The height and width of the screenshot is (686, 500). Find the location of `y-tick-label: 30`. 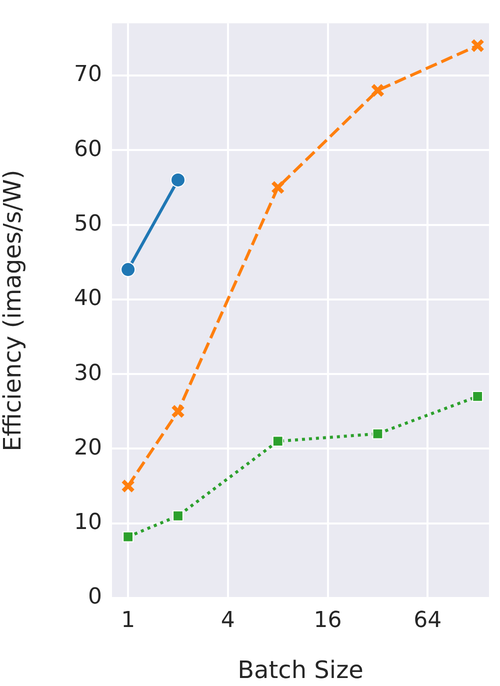

y-tick-label: 30 is located at coordinates (88, 373).